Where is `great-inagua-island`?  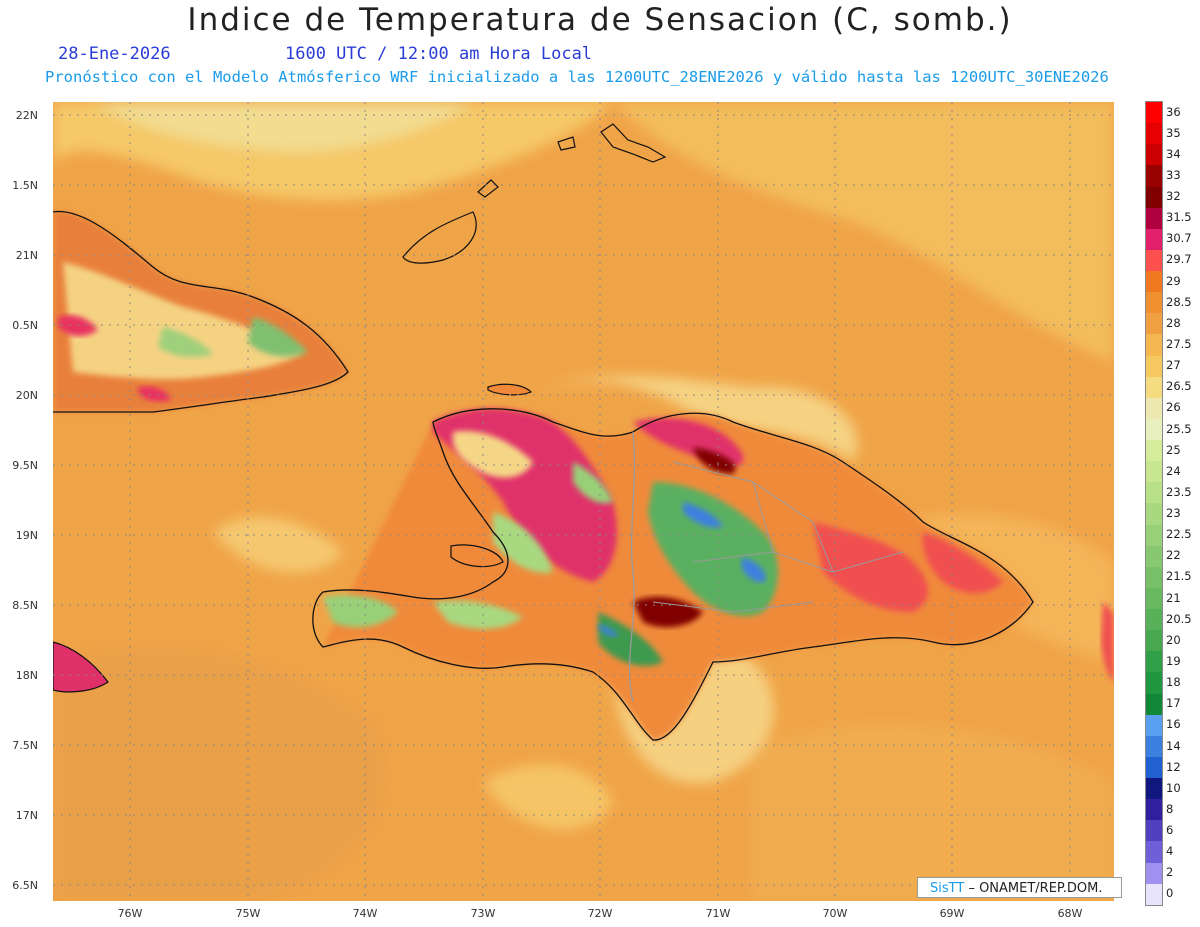 great-inagua-island is located at coordinates (439, 237).